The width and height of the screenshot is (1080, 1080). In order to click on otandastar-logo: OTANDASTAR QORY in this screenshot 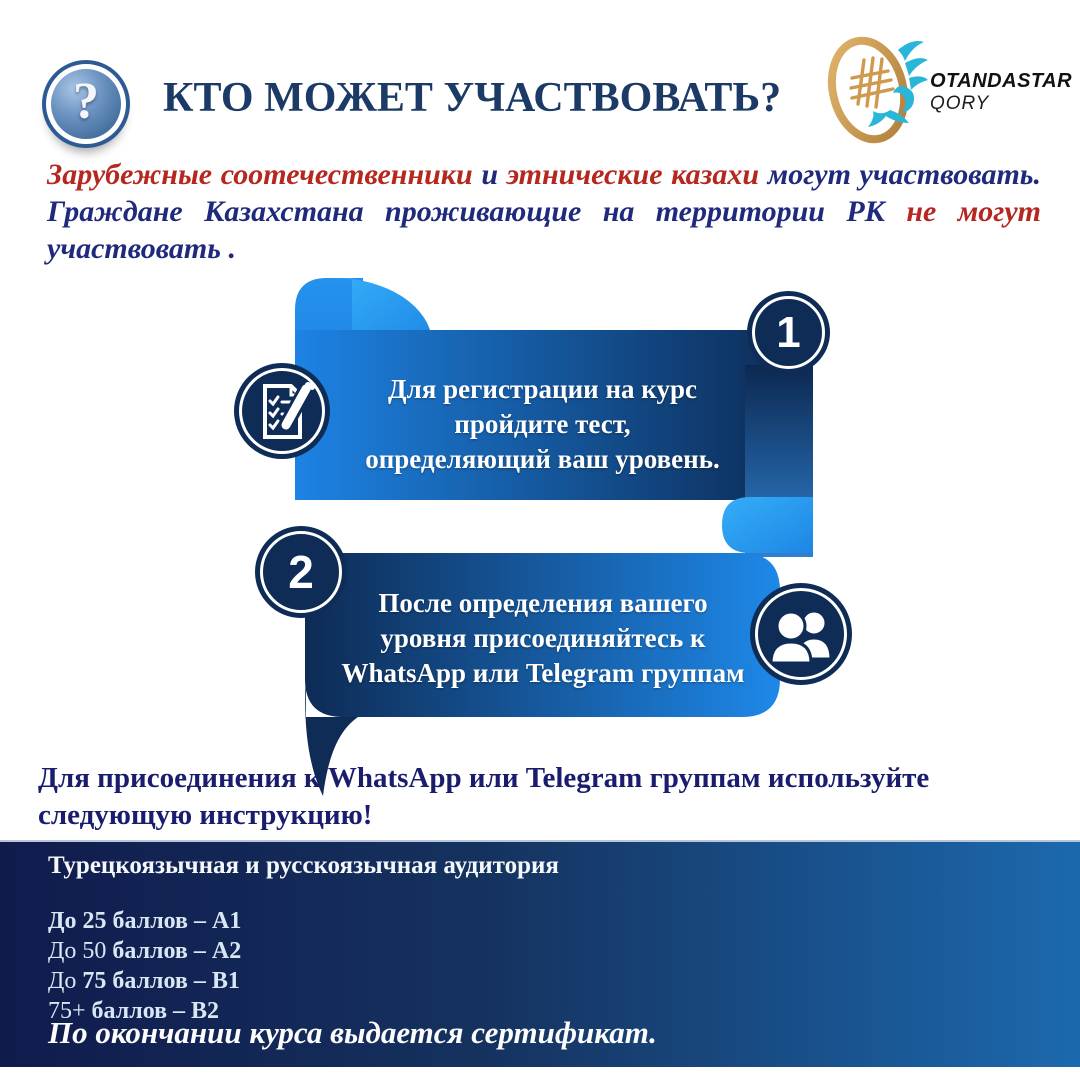, I will do `click(947, 89)`.